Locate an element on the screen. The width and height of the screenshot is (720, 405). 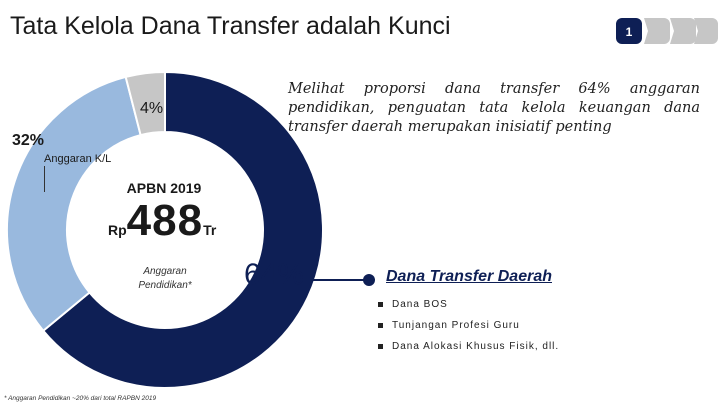
center-value: 488 is located at coordinates (165, 220).